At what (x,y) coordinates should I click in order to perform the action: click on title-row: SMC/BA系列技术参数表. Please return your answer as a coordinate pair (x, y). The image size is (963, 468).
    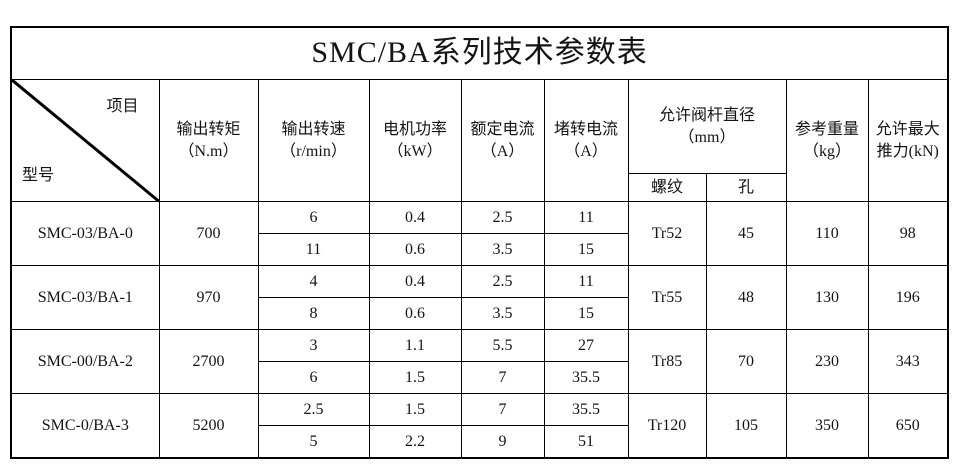
    Looking at the image, I should click on (479, 53).